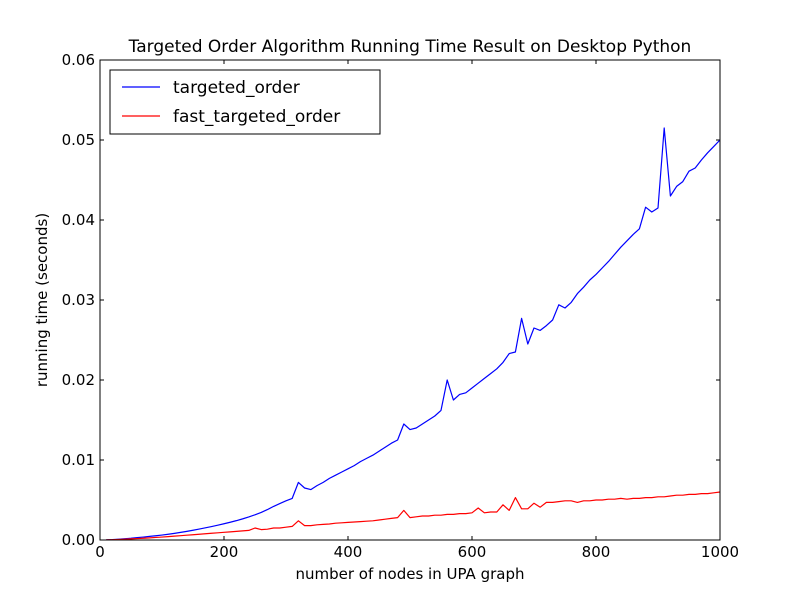 Image resolution: width=800 pixels, height=600 pixels. What do you see at coordinates (413, 516) in the screenshot?
I see `series-line-fast-targeted-order` at bounding box center [413, 516].